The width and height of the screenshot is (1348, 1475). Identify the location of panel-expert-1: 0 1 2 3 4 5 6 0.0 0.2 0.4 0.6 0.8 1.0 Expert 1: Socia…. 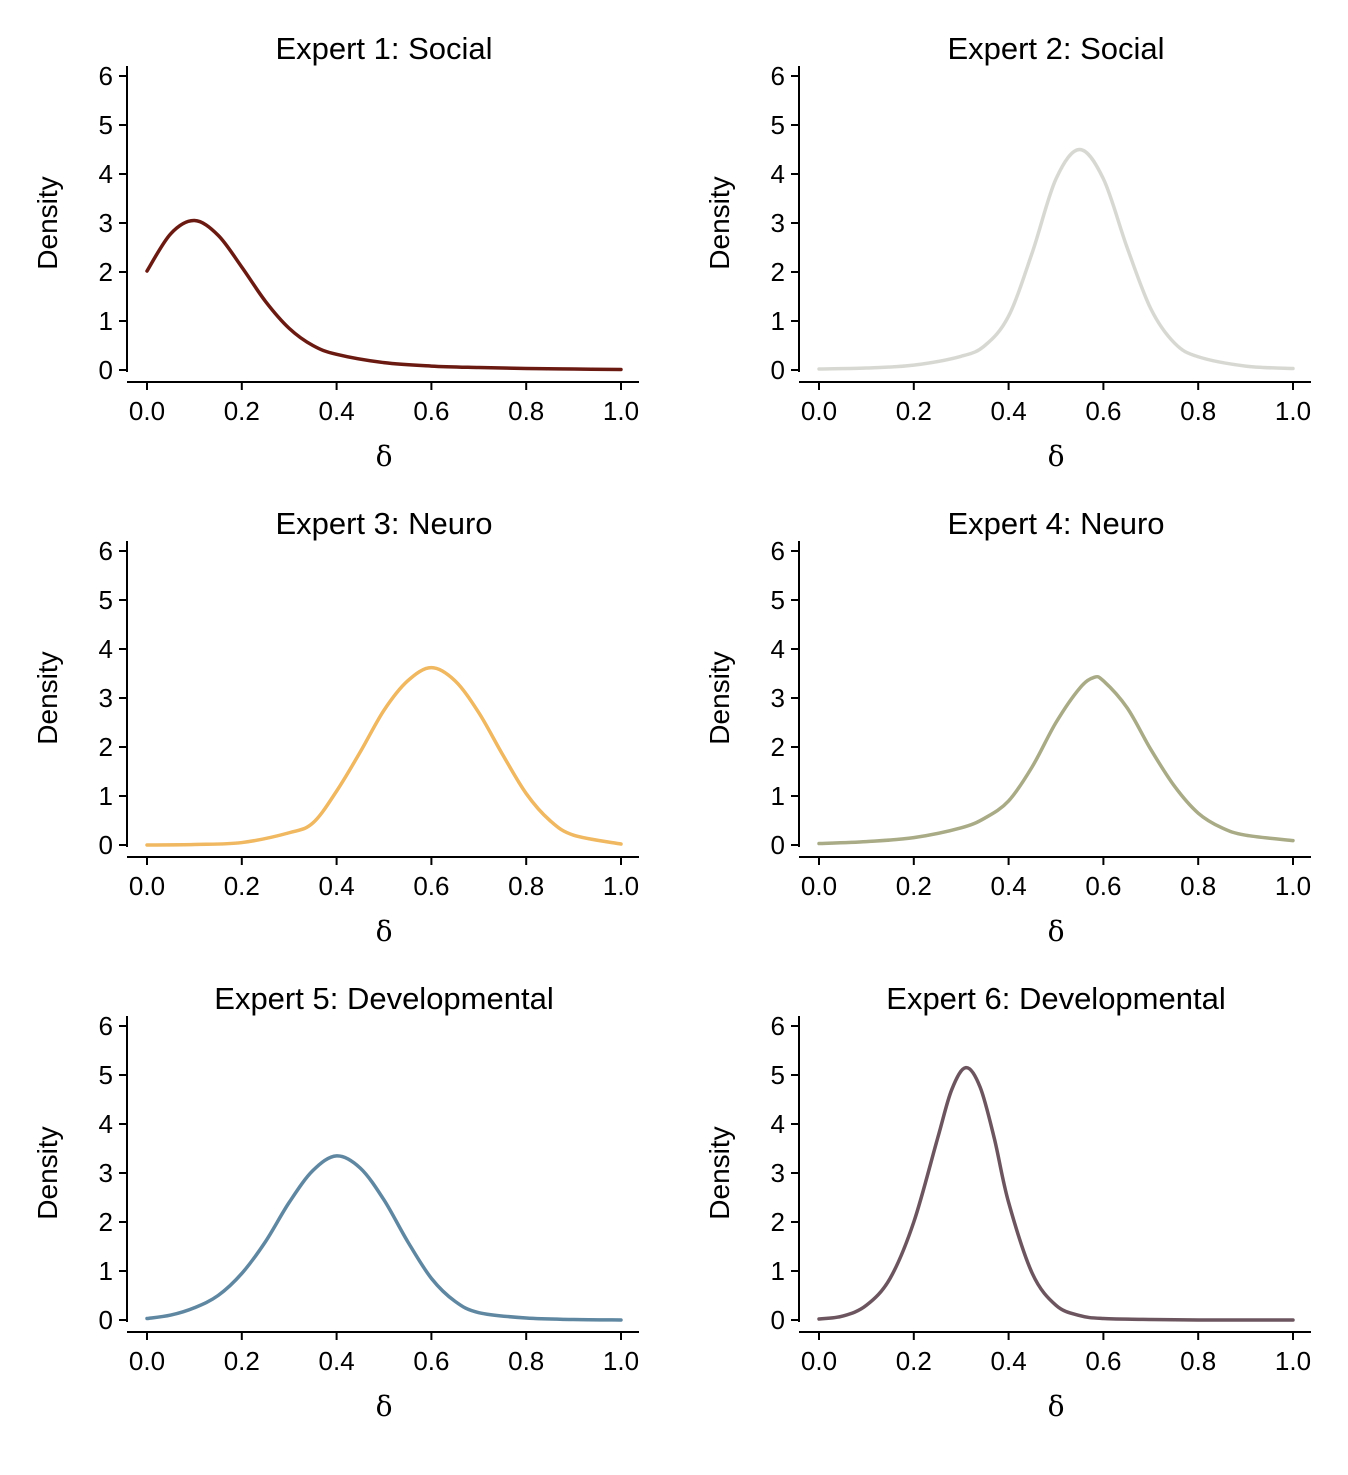
(335, 252).